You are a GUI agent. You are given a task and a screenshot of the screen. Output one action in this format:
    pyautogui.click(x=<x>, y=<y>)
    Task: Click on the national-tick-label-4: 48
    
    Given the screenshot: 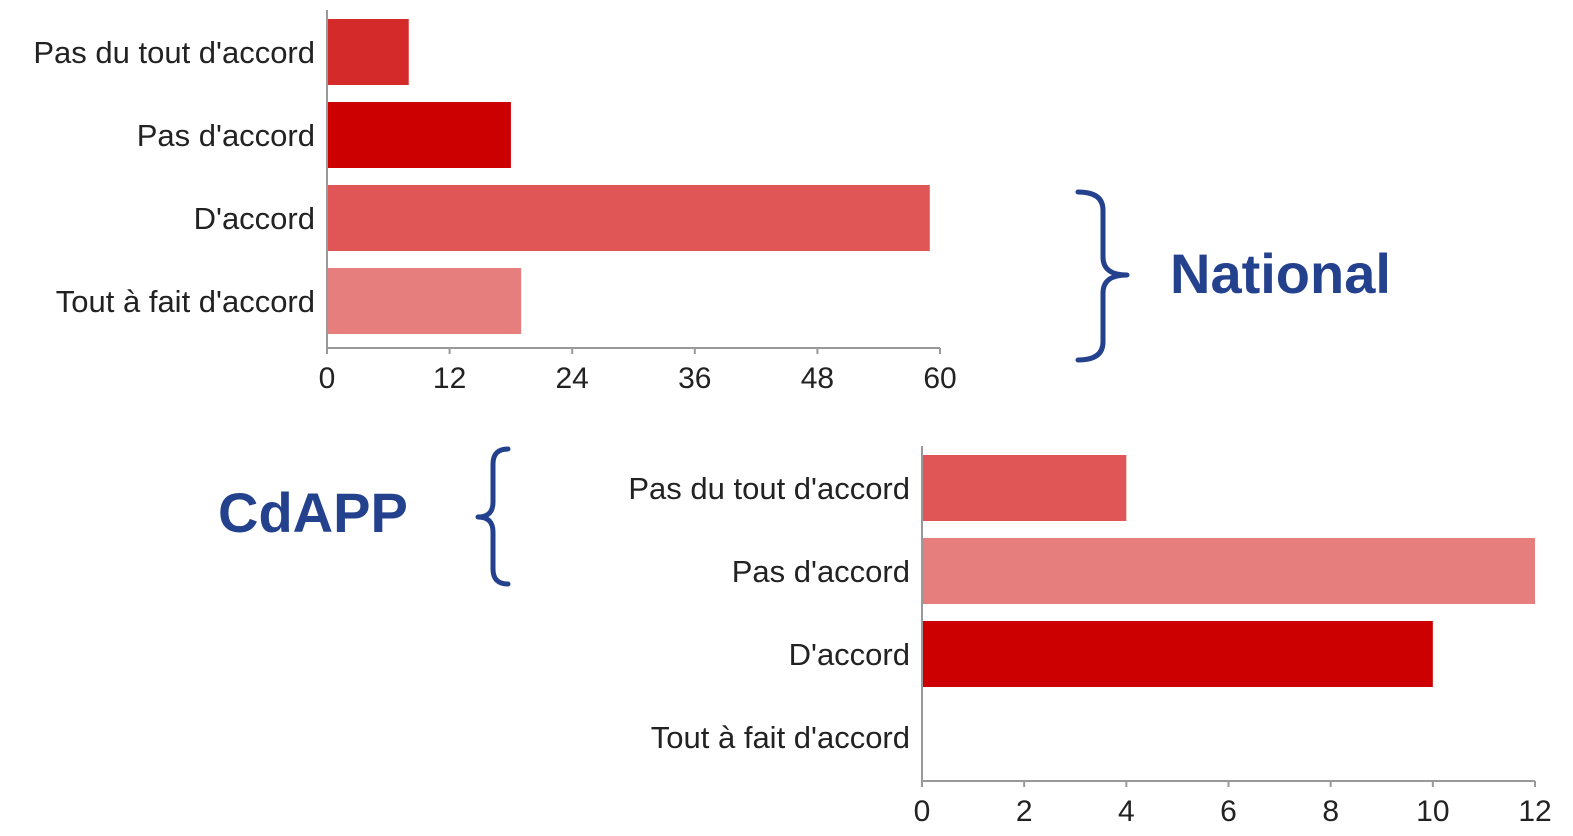 What is the action you would take?
    pyautogui.click(x=817, y=378)
    